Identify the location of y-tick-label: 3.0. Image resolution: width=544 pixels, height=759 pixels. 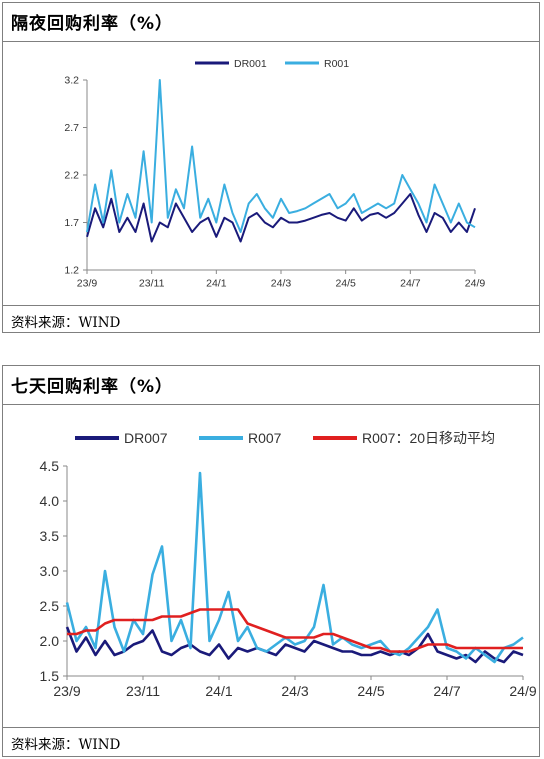
(50, 571).